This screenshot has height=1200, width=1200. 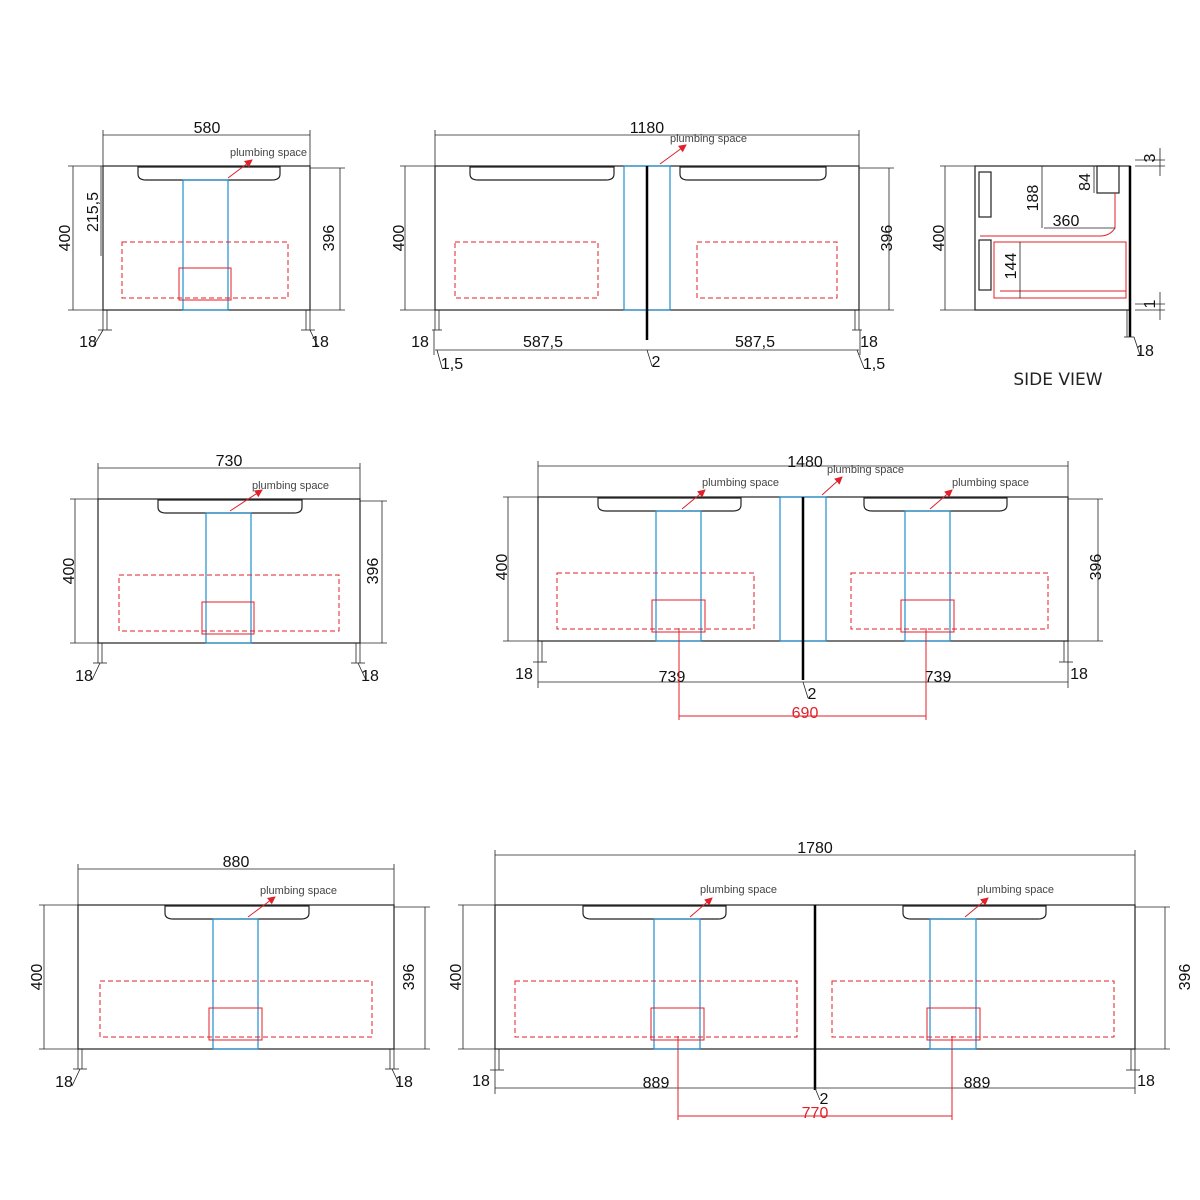 I want to click on width-label: 880, so click(x=236, y=862).